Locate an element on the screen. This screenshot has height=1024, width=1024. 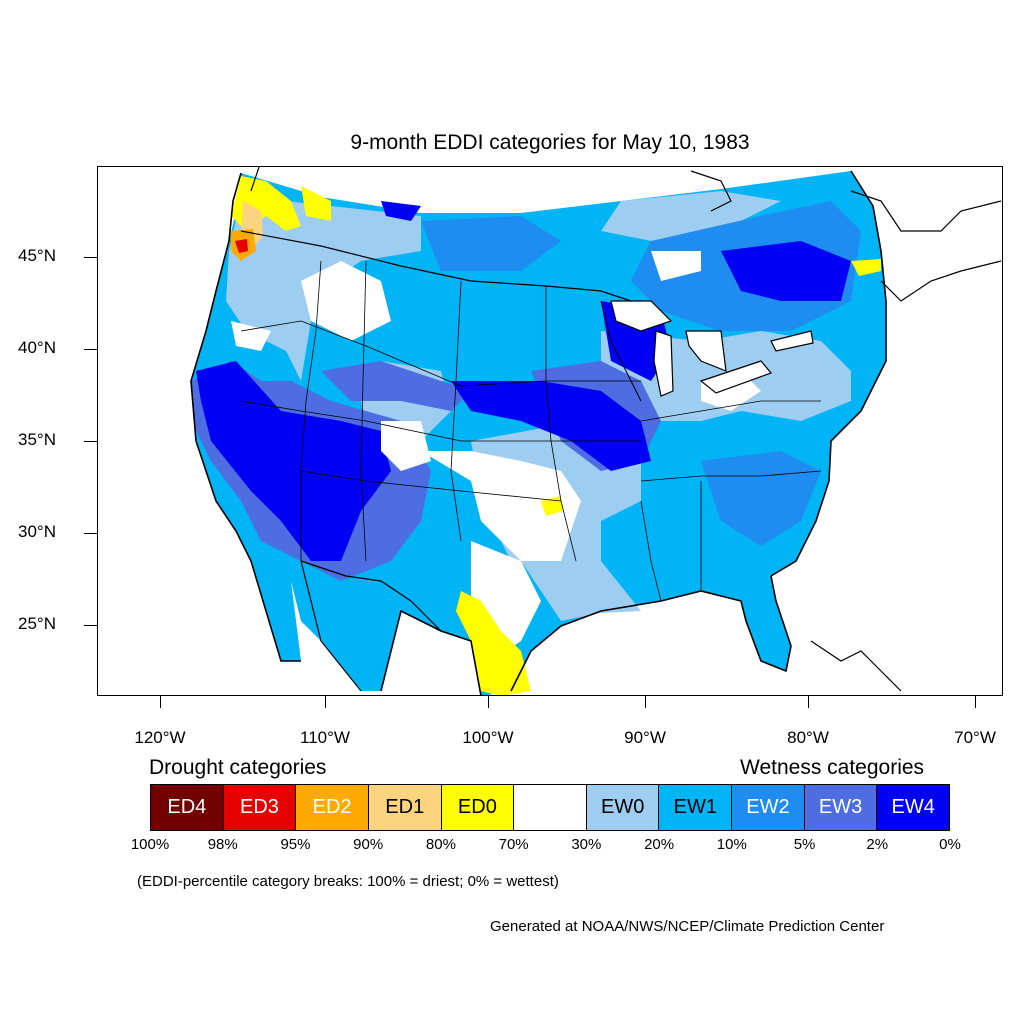
latitude-label: 40°N is located at coordinates (37, 347).